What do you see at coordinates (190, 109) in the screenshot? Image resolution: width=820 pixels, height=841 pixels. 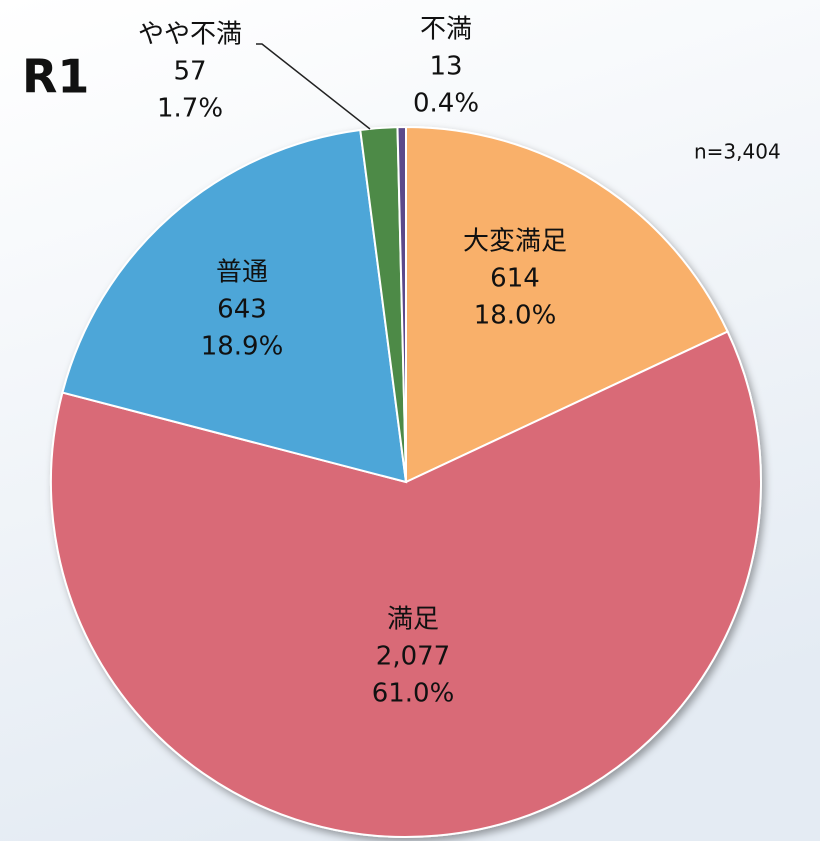 I see `percent-label: 1.7%` at bounding box center [190, 109].